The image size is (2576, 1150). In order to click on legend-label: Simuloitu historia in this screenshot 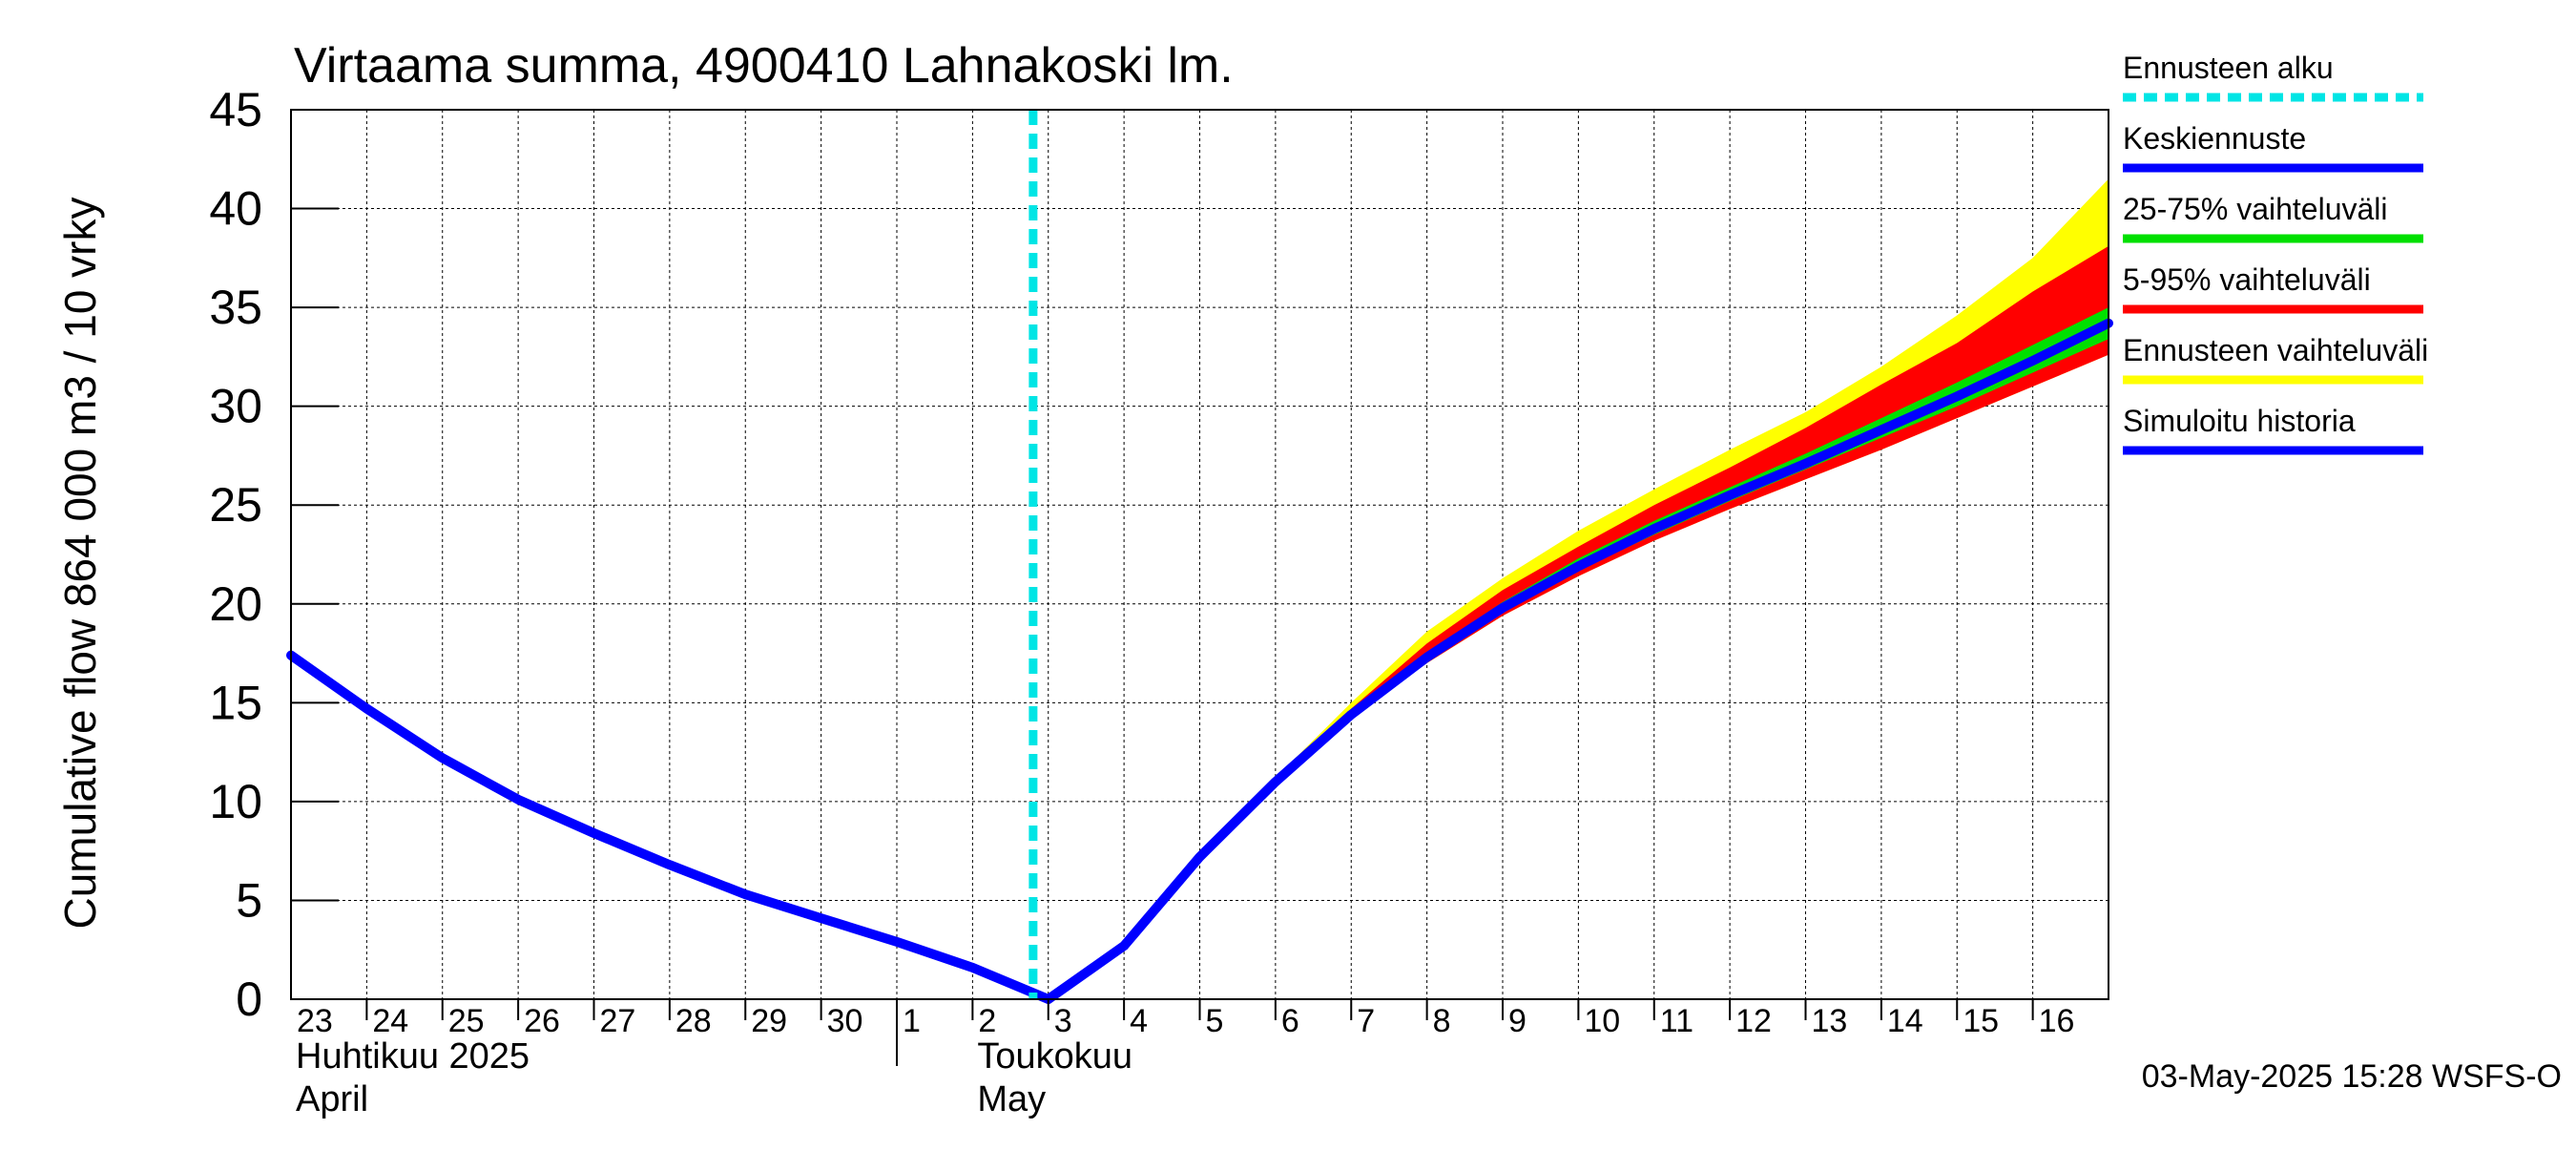, I will do `click(2239, 421)`.